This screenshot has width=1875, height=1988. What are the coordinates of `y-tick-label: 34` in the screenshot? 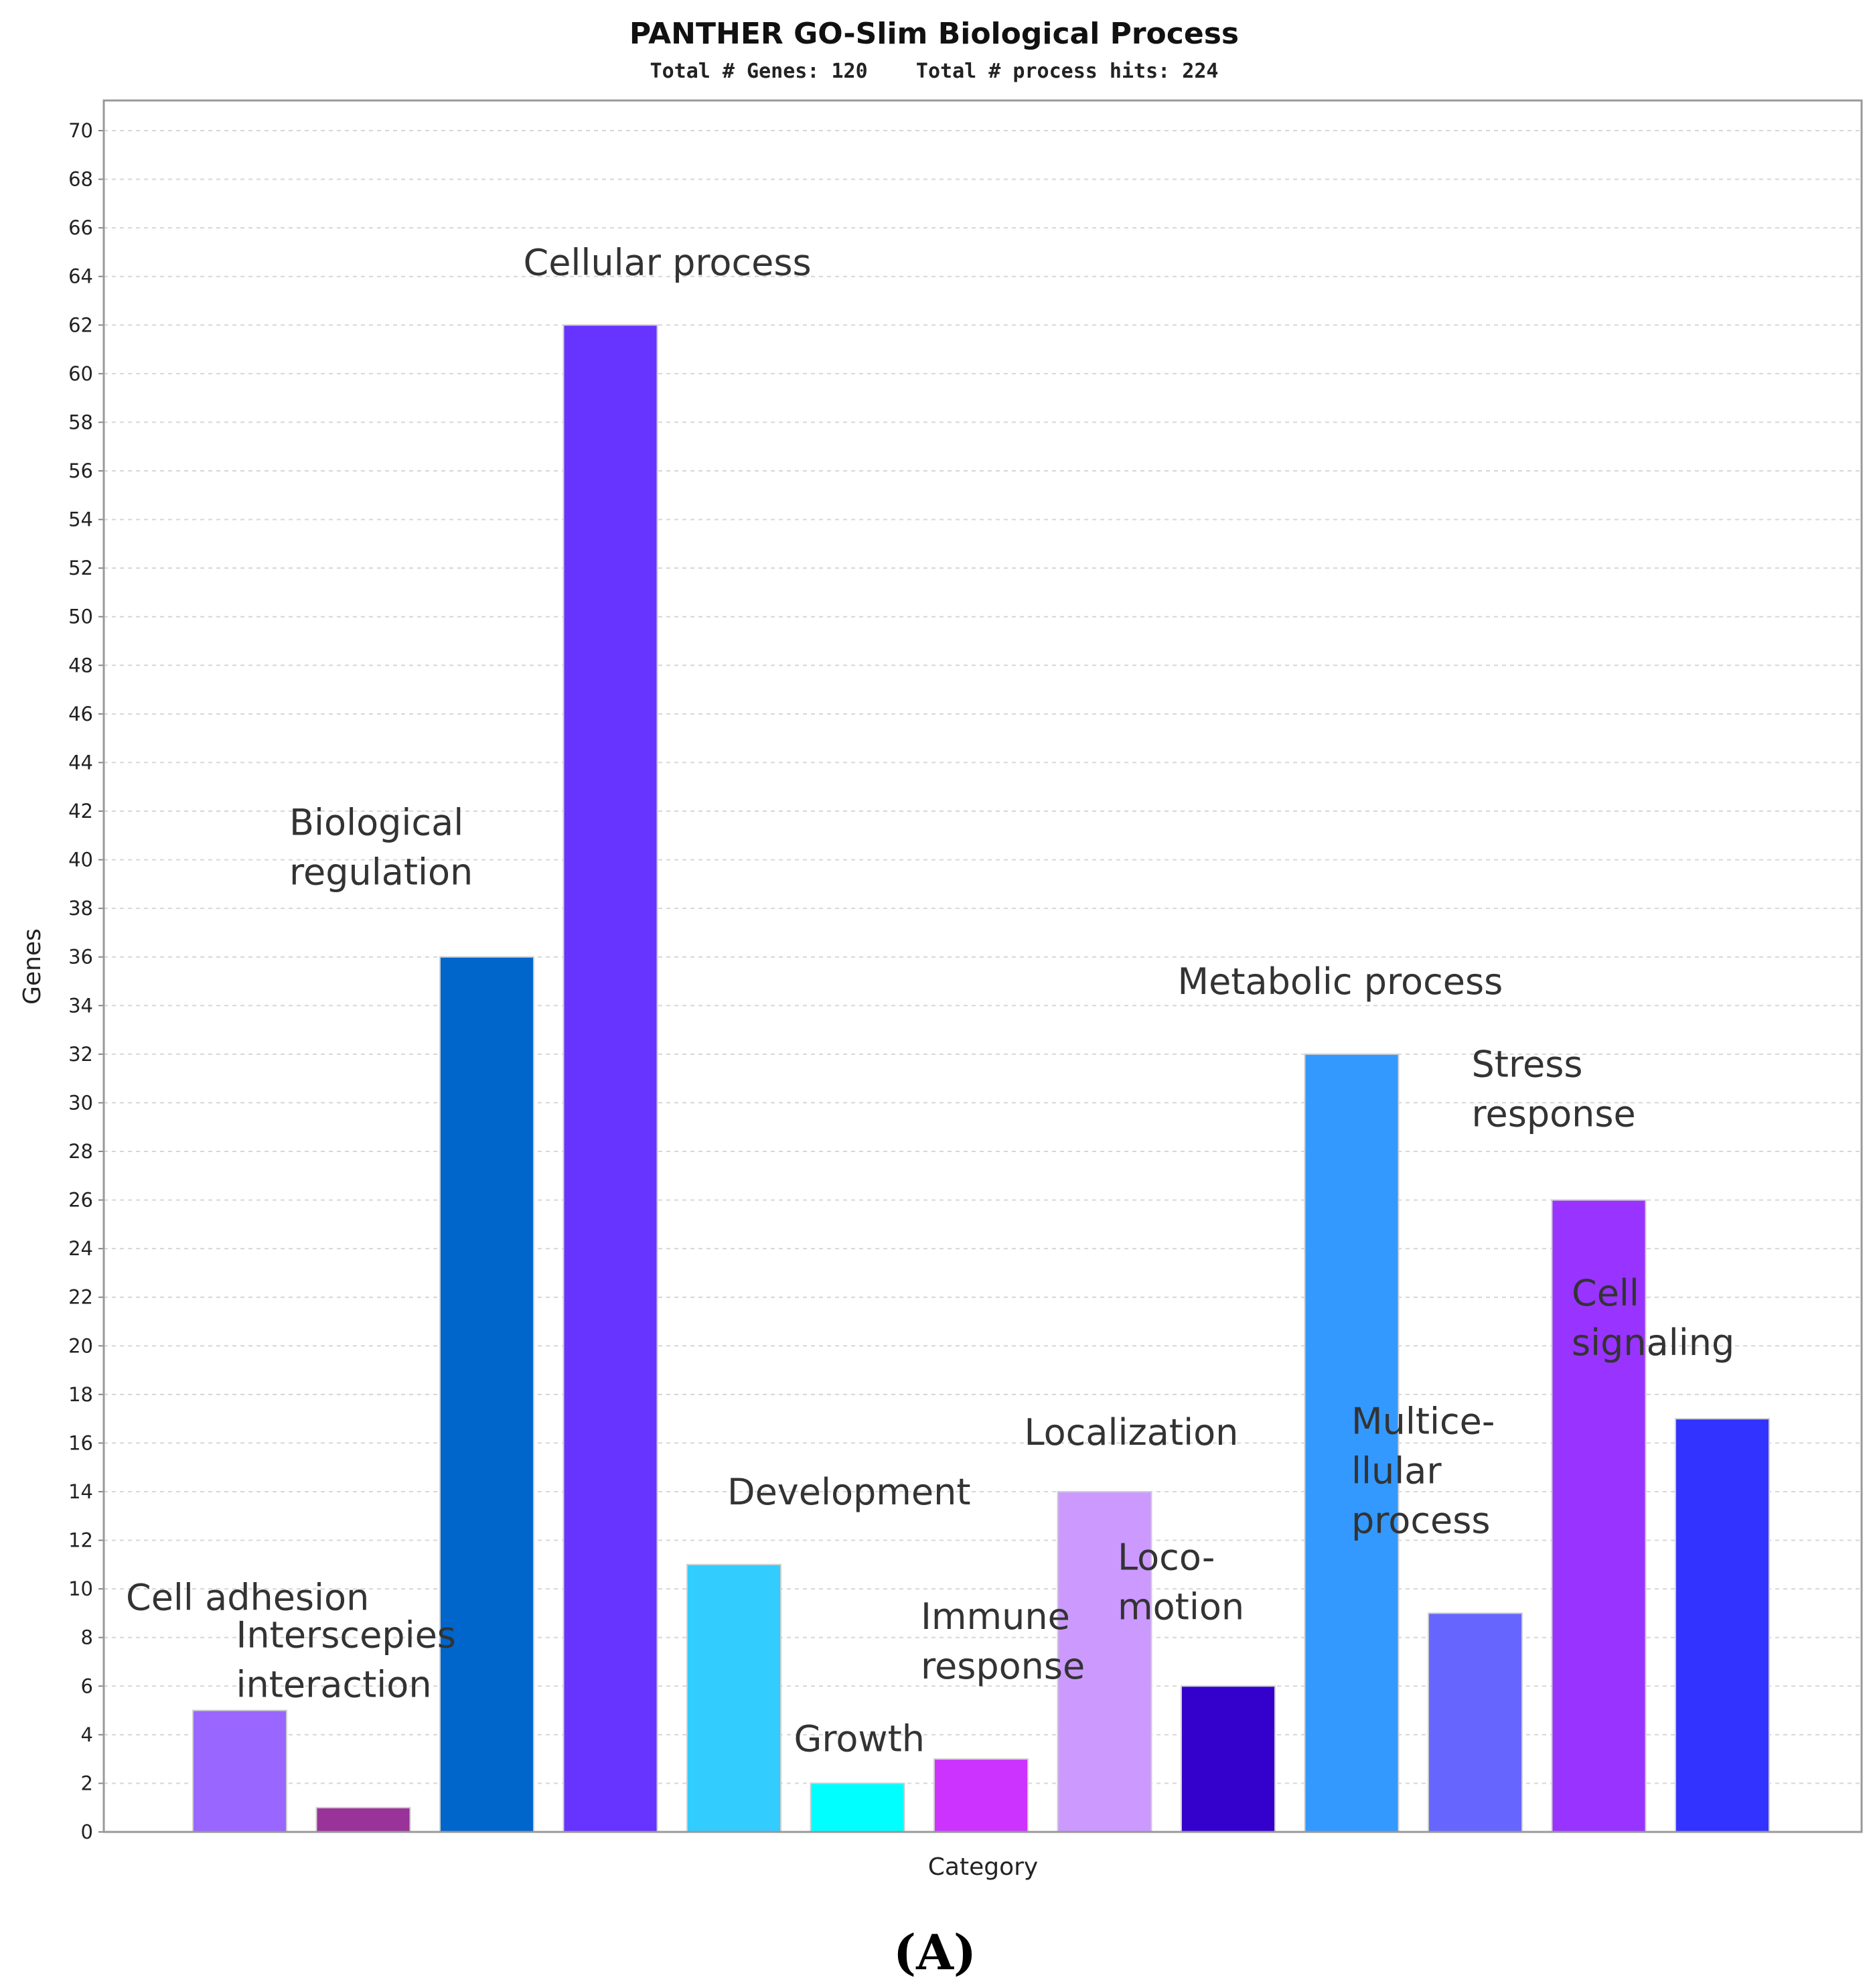 It's located at (80, 1005).